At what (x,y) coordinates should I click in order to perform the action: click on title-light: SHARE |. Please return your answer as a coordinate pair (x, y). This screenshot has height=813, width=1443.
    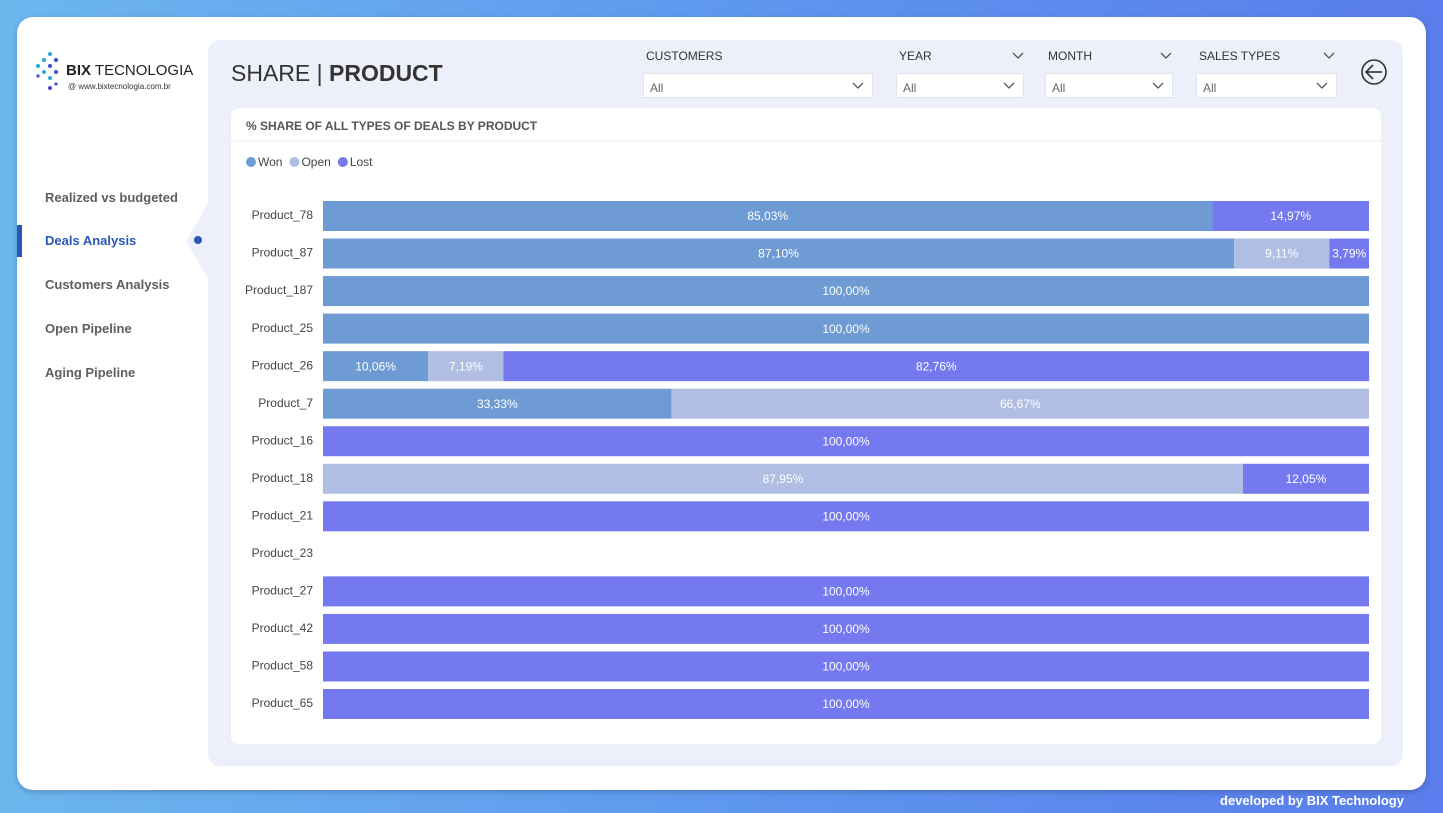
    Looking at the image, I should click on (277, 73).